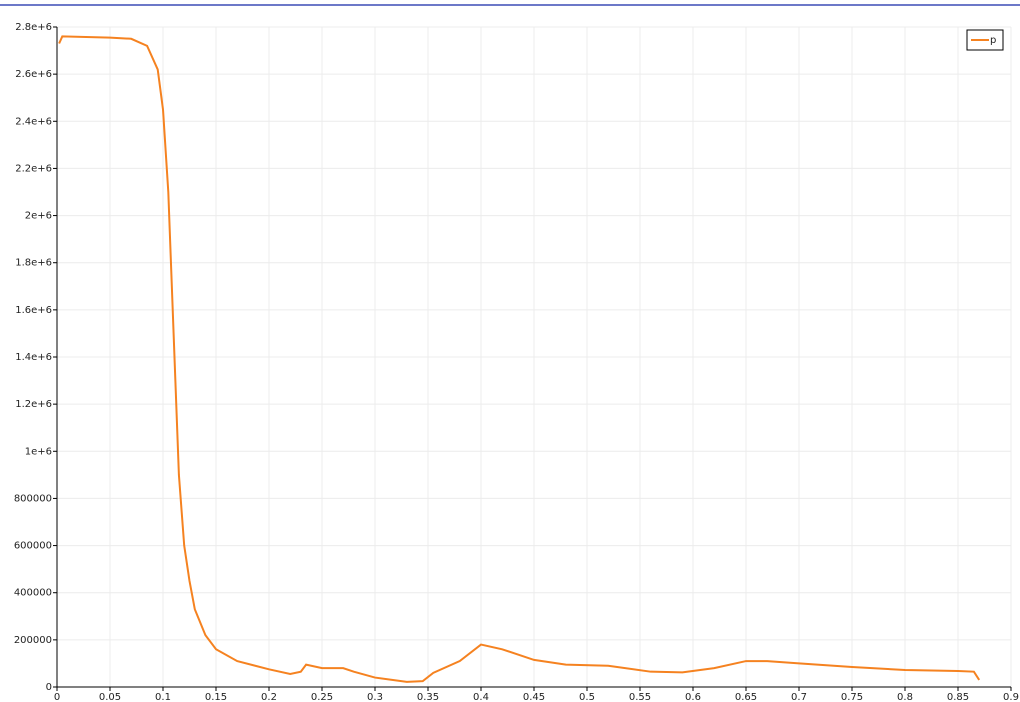 This screenshot has width=1020, height=702. What do you see at coordinates (33, 27) in the screenshot?
I see `y-tick-label: 2.8e+6` at bounding box center [33, 27].